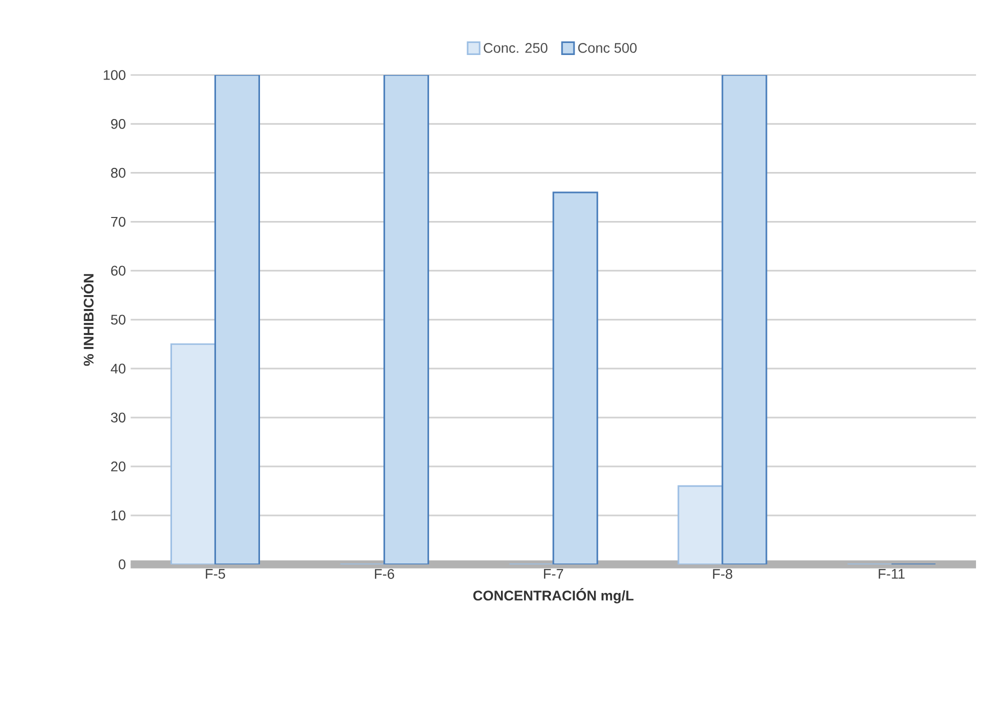 The height and width of the screenshot is (727, 984). Describe the element at coordinates (516, 48) in the screenshot. I see `legend-label: Conc. 250` at that location.